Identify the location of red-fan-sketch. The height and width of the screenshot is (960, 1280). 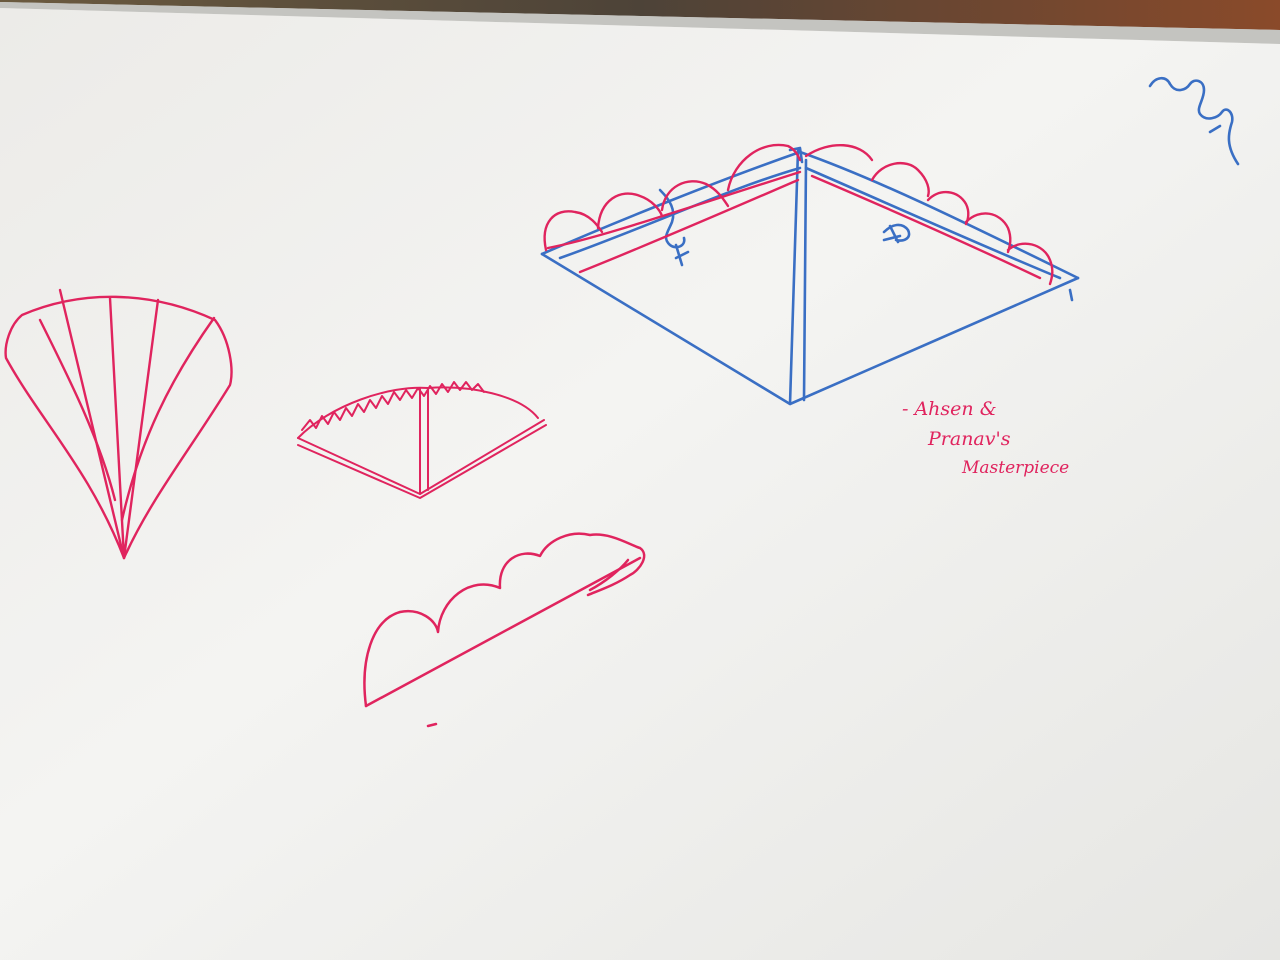
(118, 424).